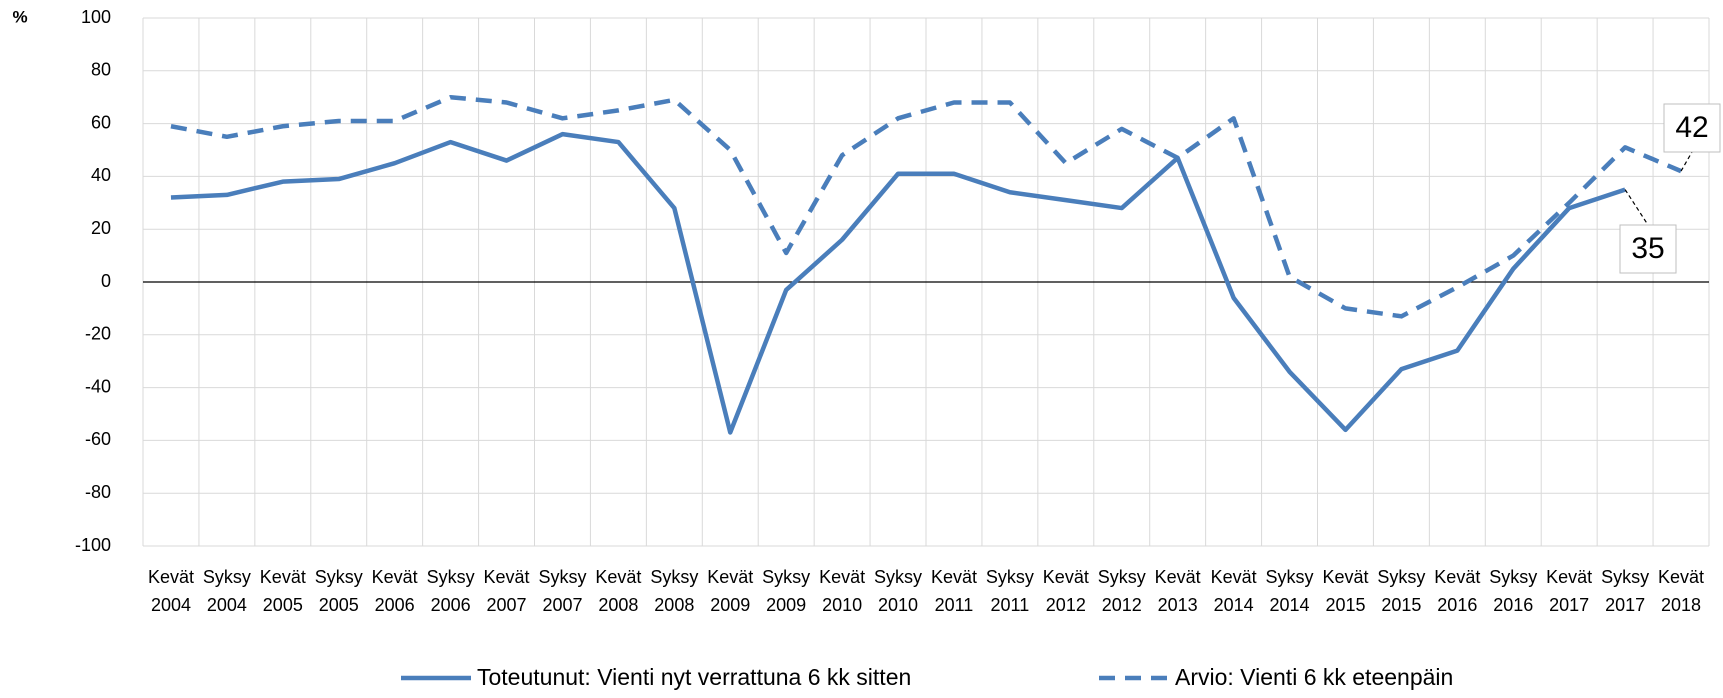 The height and width of the screenshot is (698, 1723). What do you see at coordinates (1122, 591) in the screenshot?
I see `x-tick-label: Syksy 2012` at bounding box center [1122, 591].